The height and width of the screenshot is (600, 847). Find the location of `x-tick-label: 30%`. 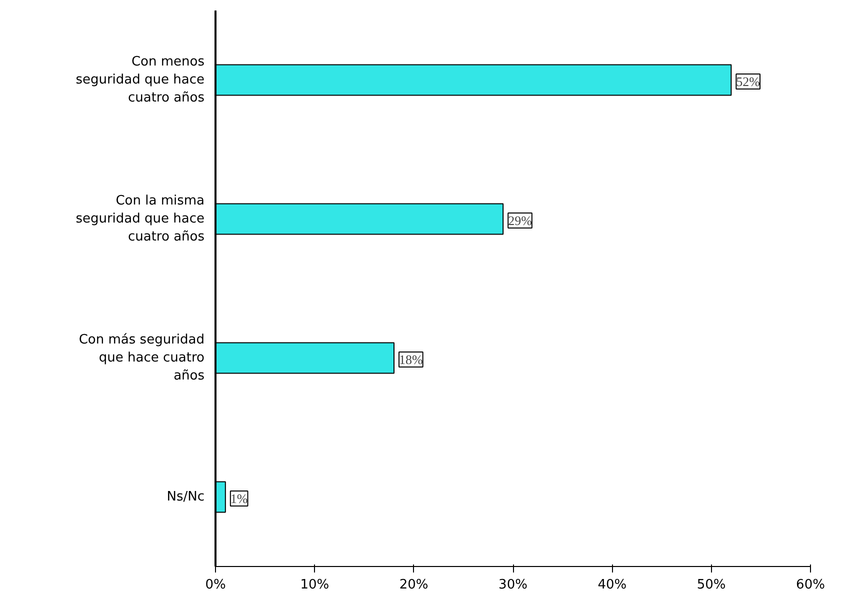

x-tick-label: 30% is located at coordinates (513, 585).